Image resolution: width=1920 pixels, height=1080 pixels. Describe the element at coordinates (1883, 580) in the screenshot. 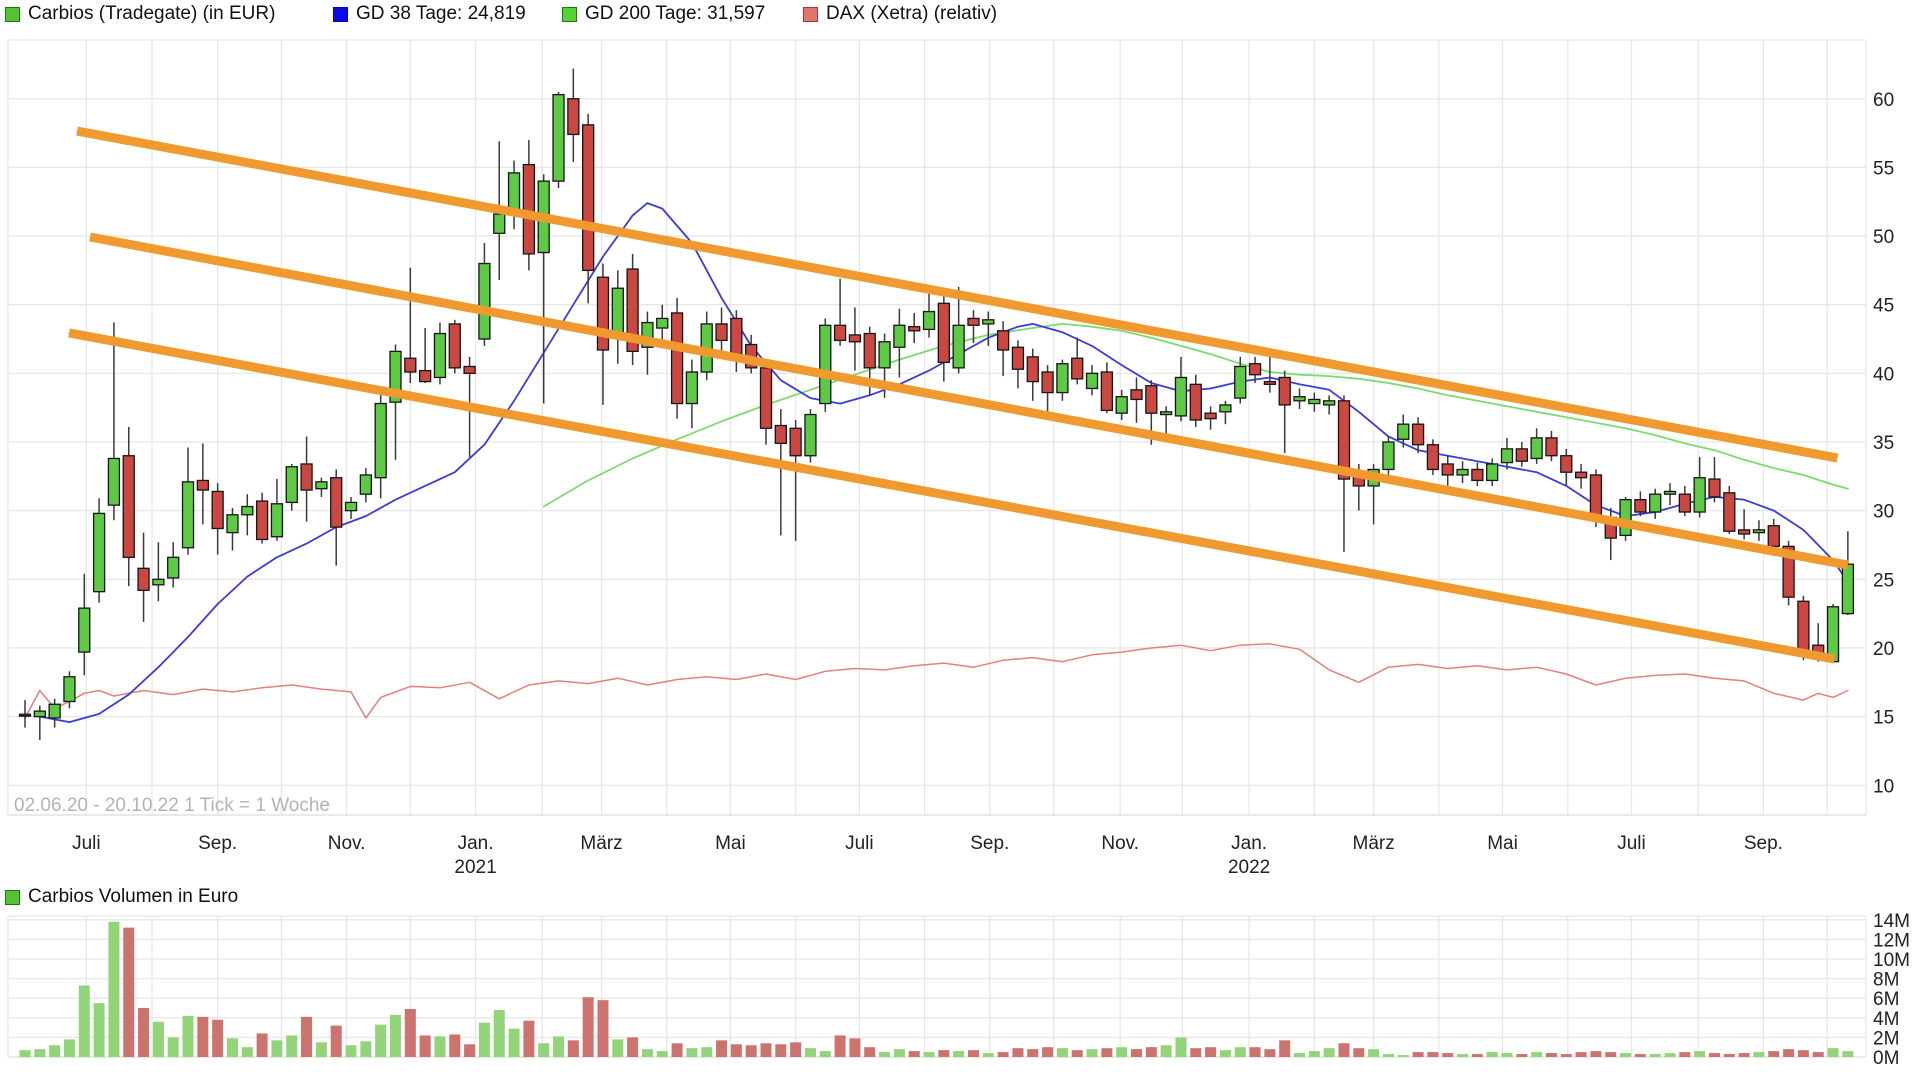

I see `price-axis-label: 25` at that location.